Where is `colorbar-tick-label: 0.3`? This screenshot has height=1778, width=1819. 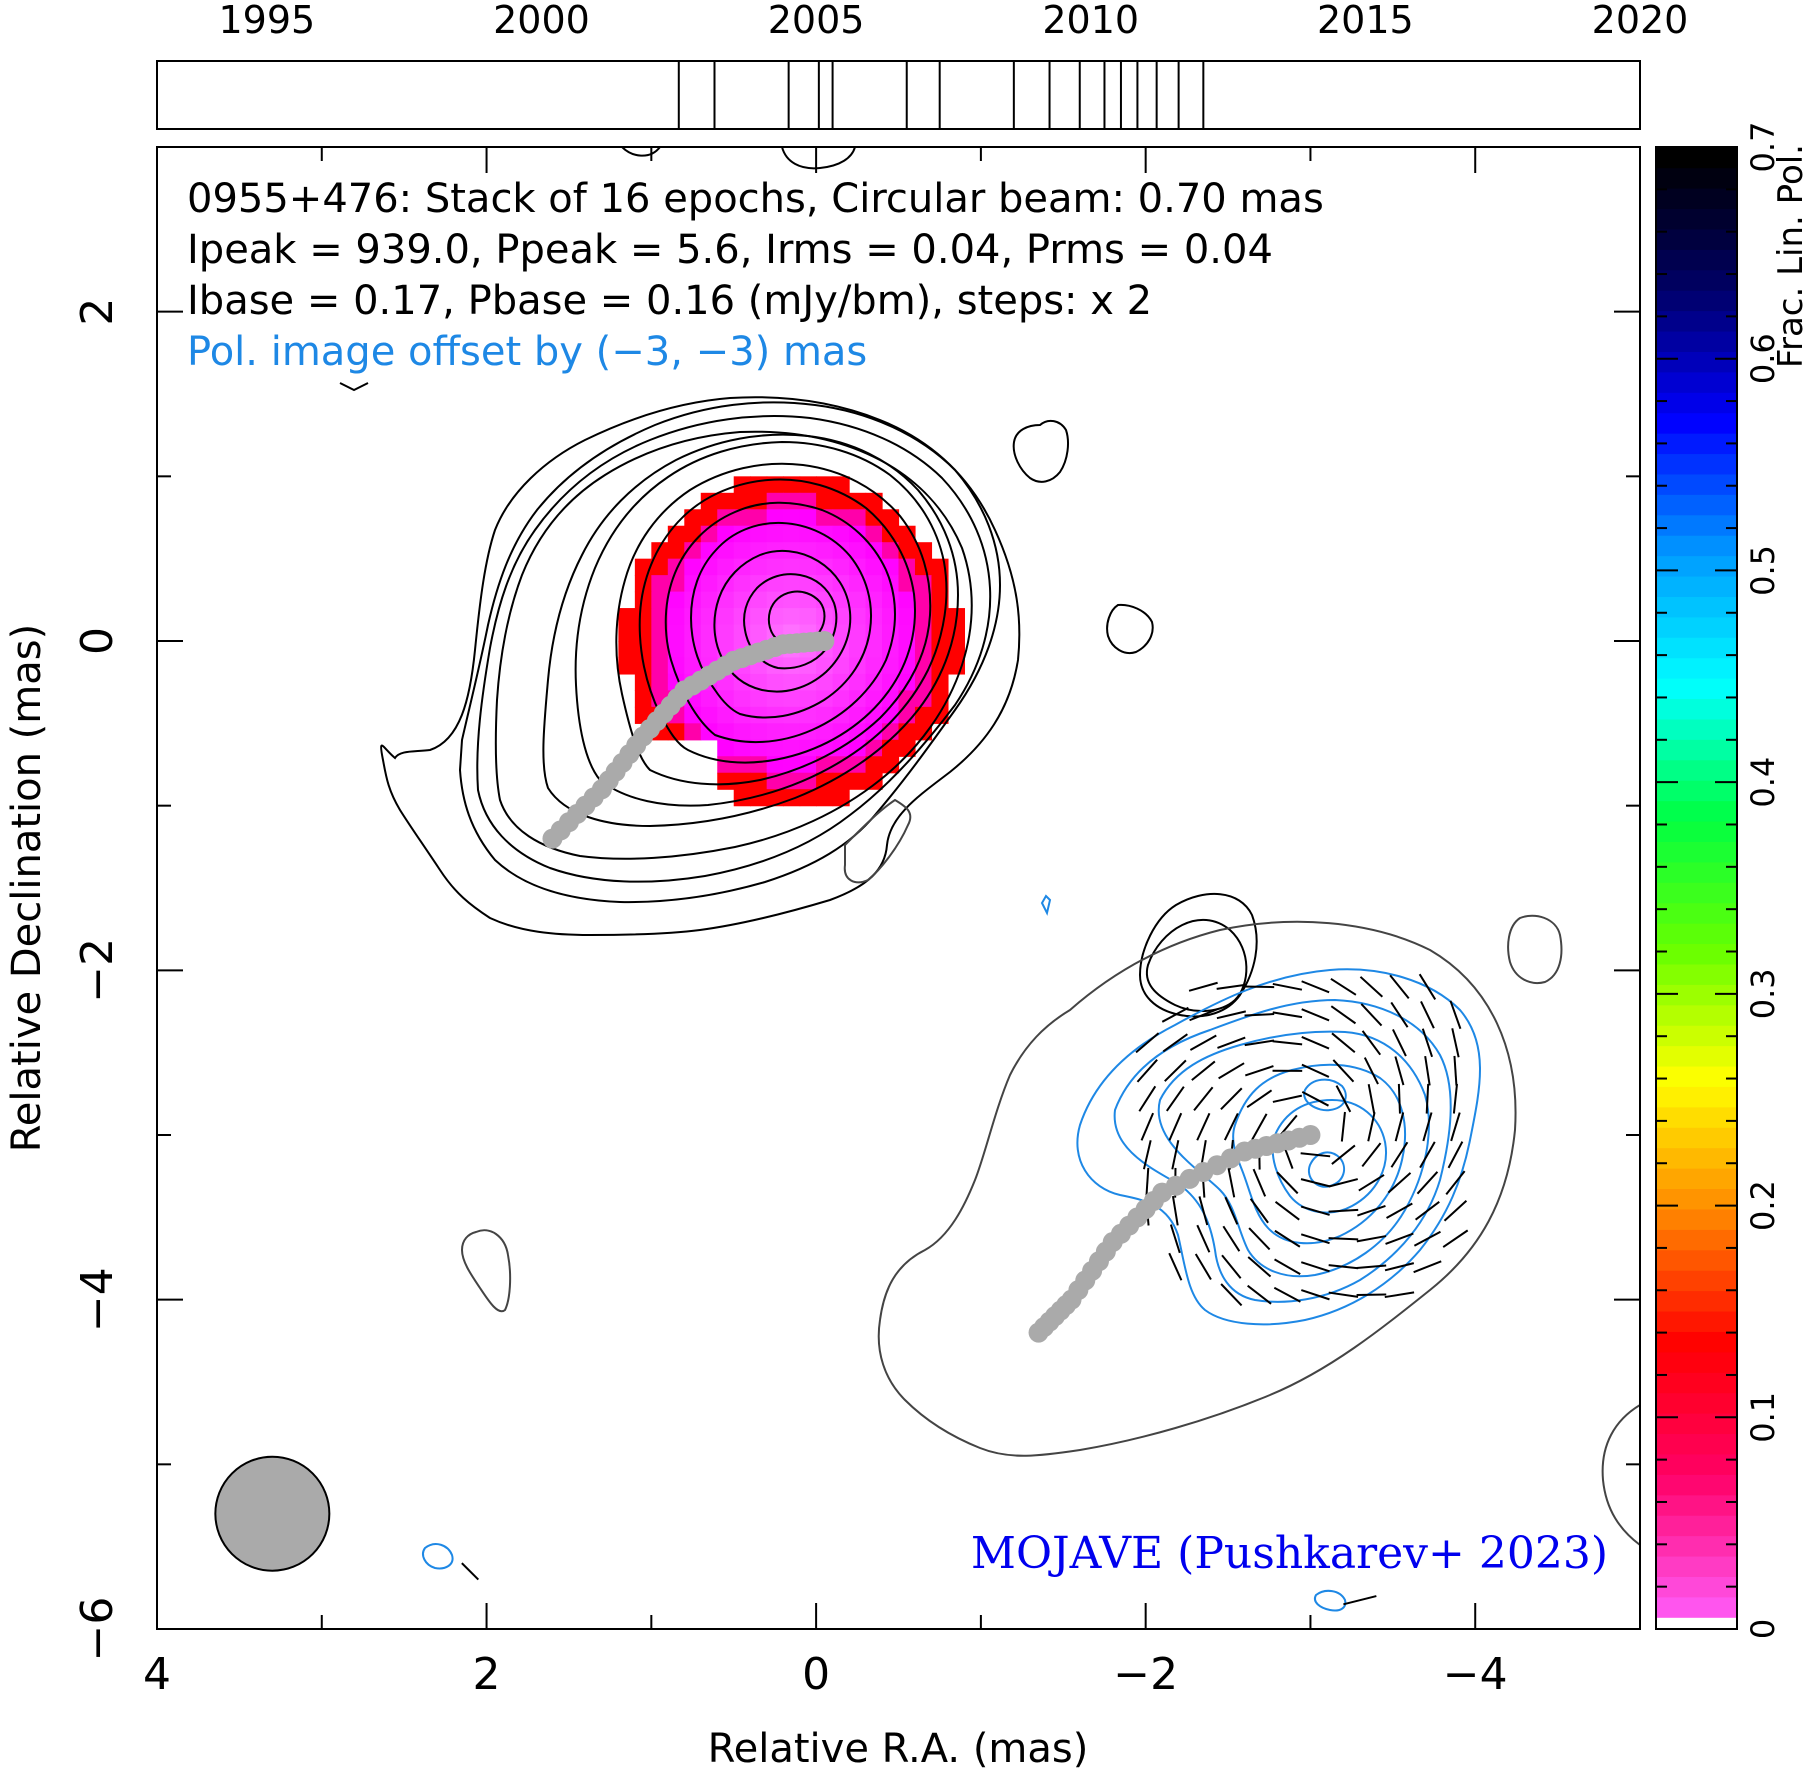
colorbar-tick-label: 0.3 is located at coordinates (1763, 993).